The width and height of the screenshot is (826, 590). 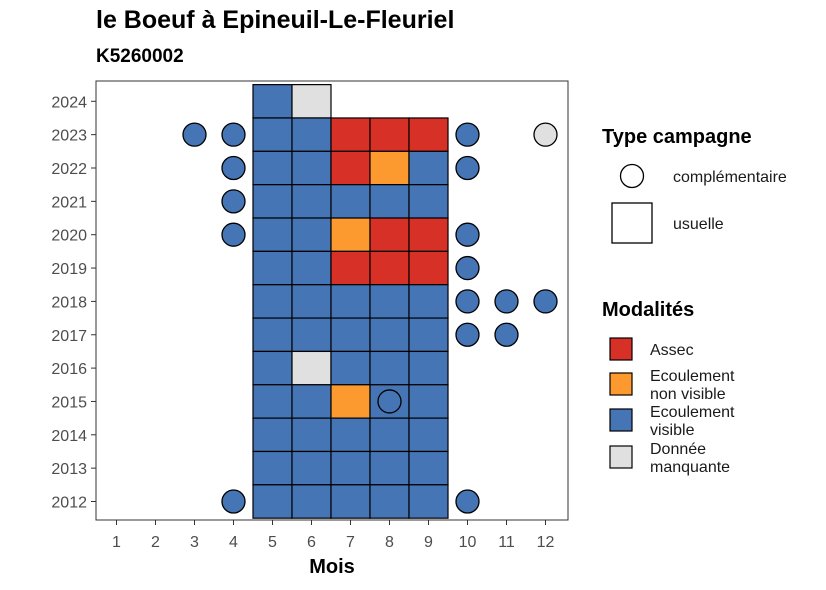 I want to click on y-tick-label-2022: 2022, so click(x=69, y=169).